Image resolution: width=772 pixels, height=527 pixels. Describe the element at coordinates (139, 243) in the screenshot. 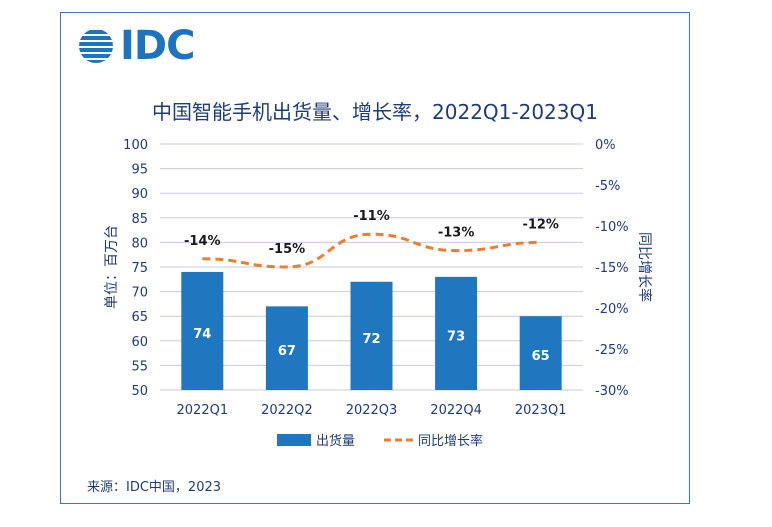

I see `y-tick-label: 80` at that location.